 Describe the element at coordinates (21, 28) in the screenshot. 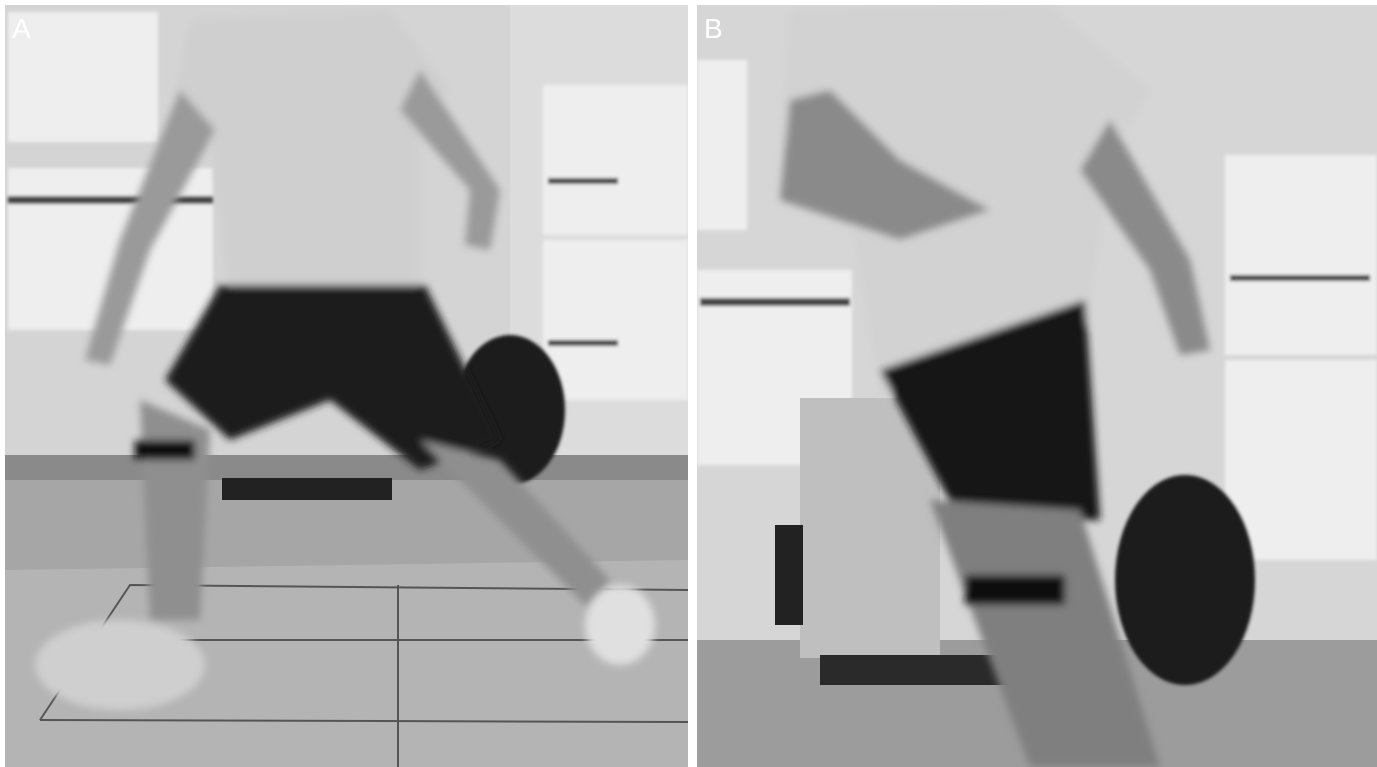

I see `panel-label: A` at that location.